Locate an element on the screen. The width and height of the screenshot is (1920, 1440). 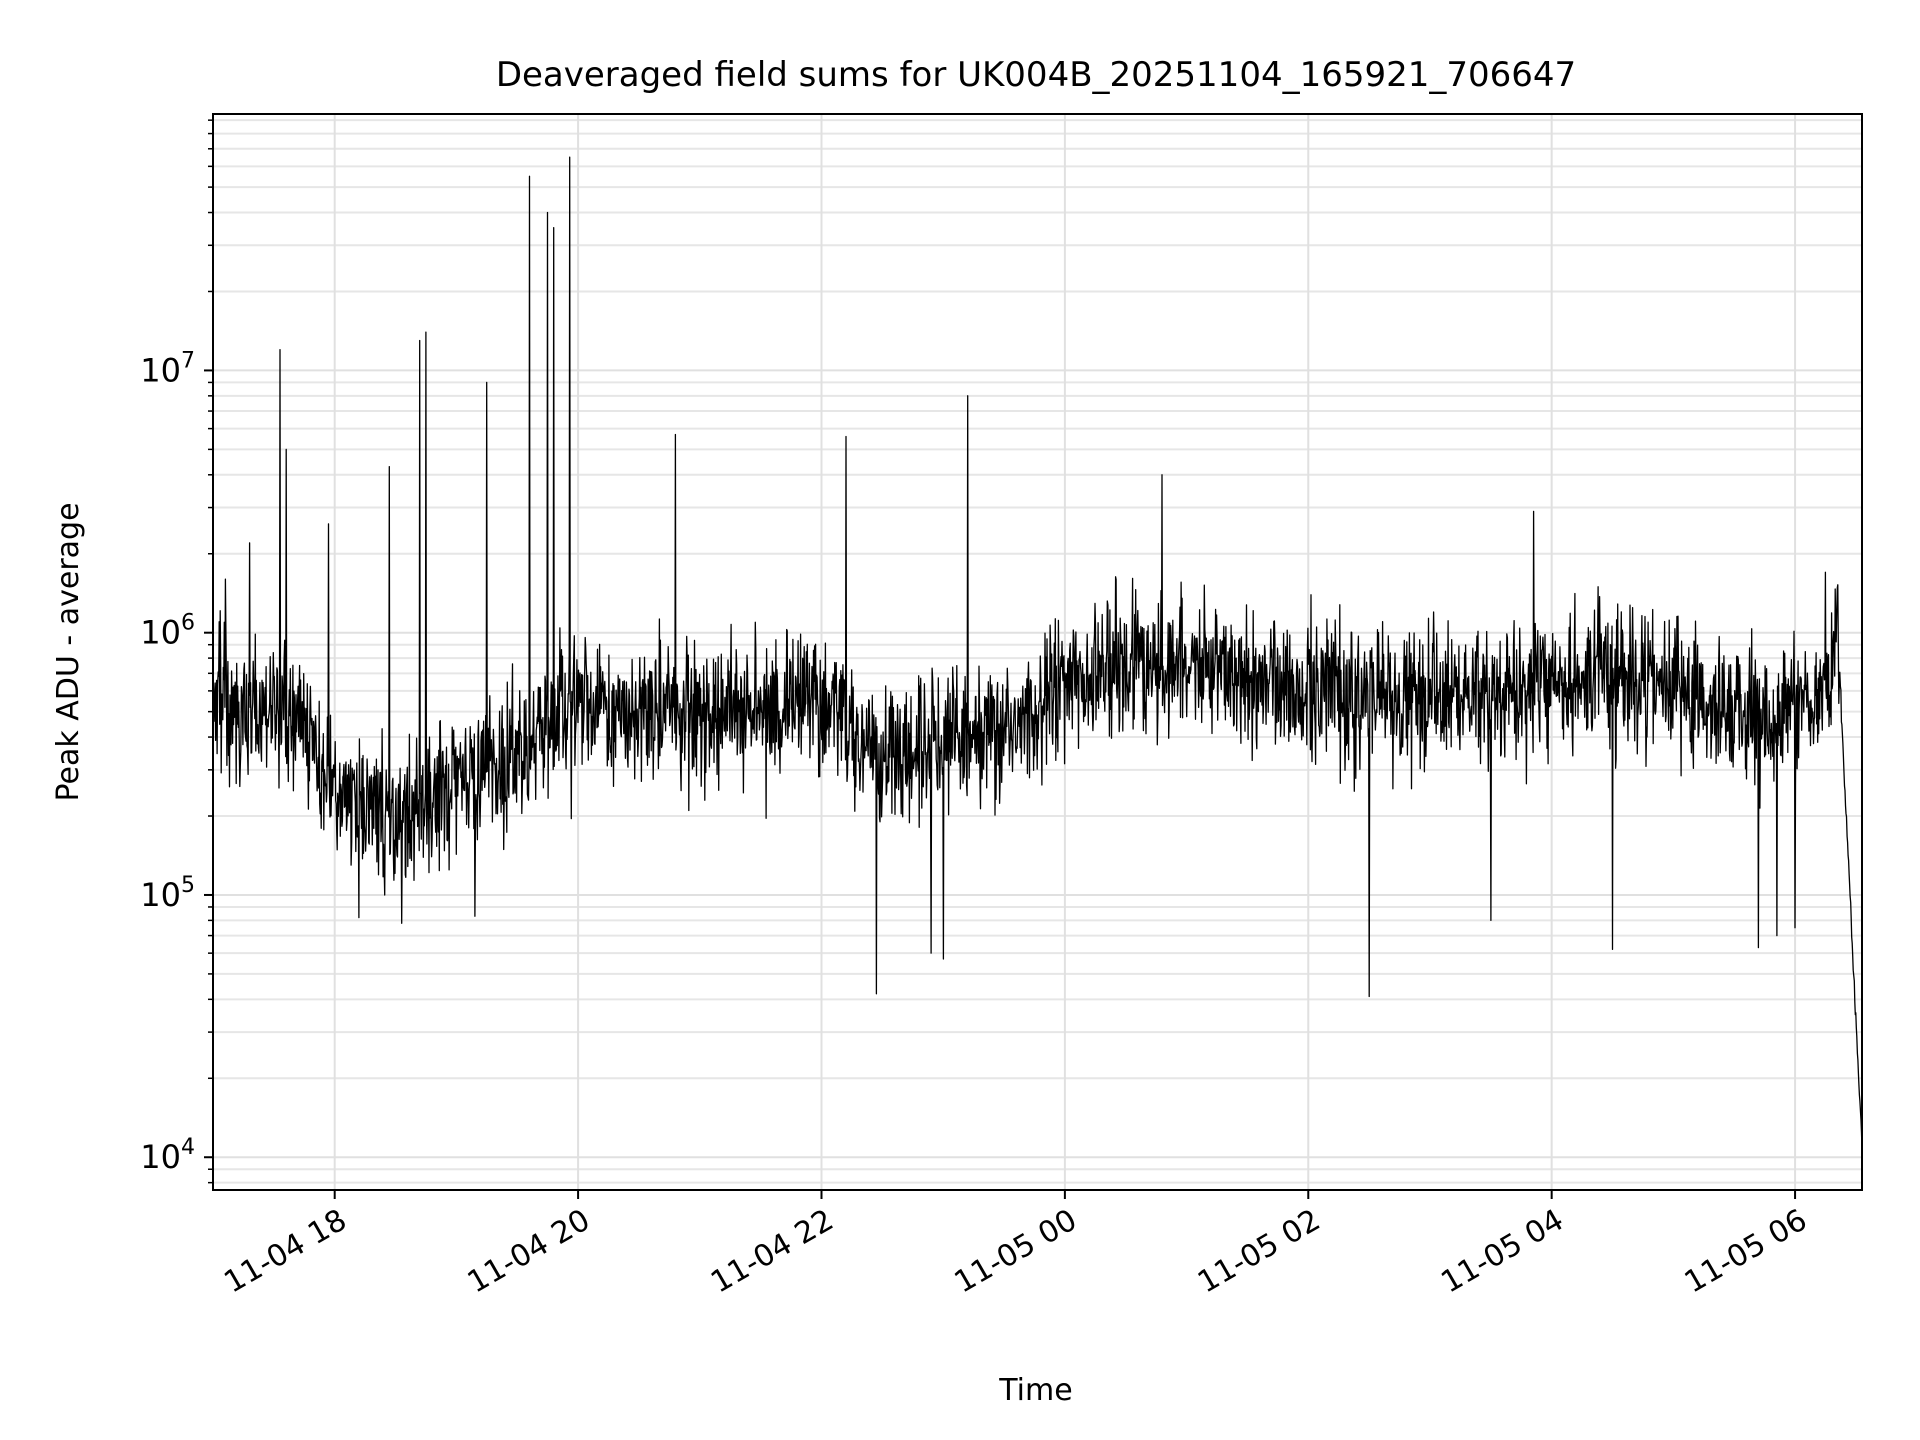
y-tick-exponent: 5 is located at coordinates (188, 885).